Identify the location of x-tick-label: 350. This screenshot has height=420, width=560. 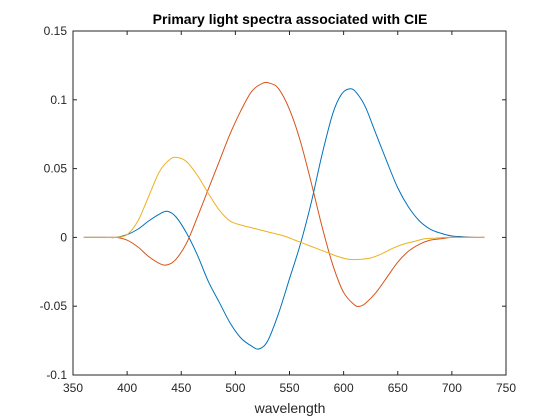
(73, 388).